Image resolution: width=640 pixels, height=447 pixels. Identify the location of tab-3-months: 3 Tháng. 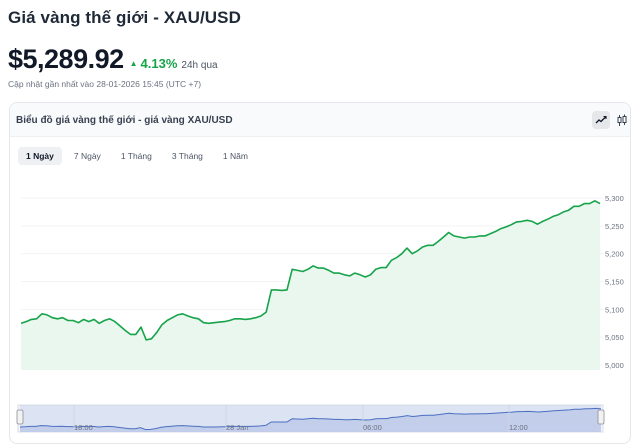
(187, 156).